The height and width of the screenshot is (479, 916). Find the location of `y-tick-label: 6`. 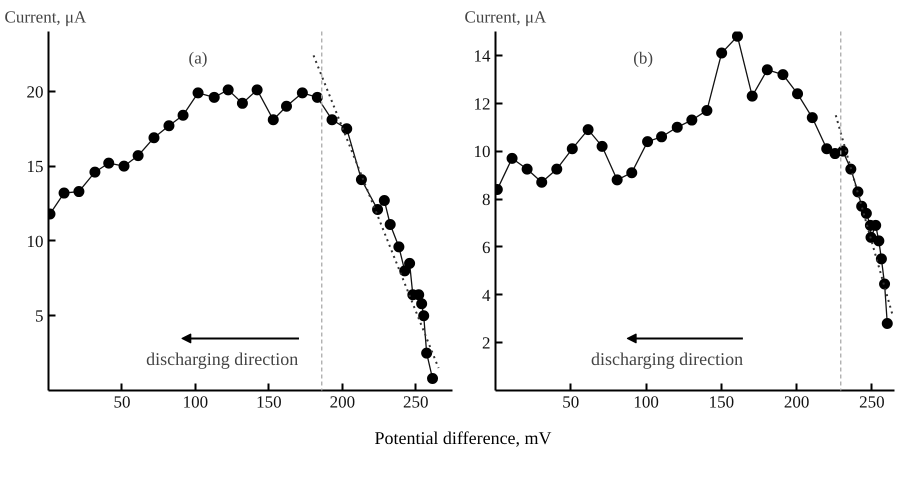

y-tick-label: 6 is located at coordinates (486, 247).